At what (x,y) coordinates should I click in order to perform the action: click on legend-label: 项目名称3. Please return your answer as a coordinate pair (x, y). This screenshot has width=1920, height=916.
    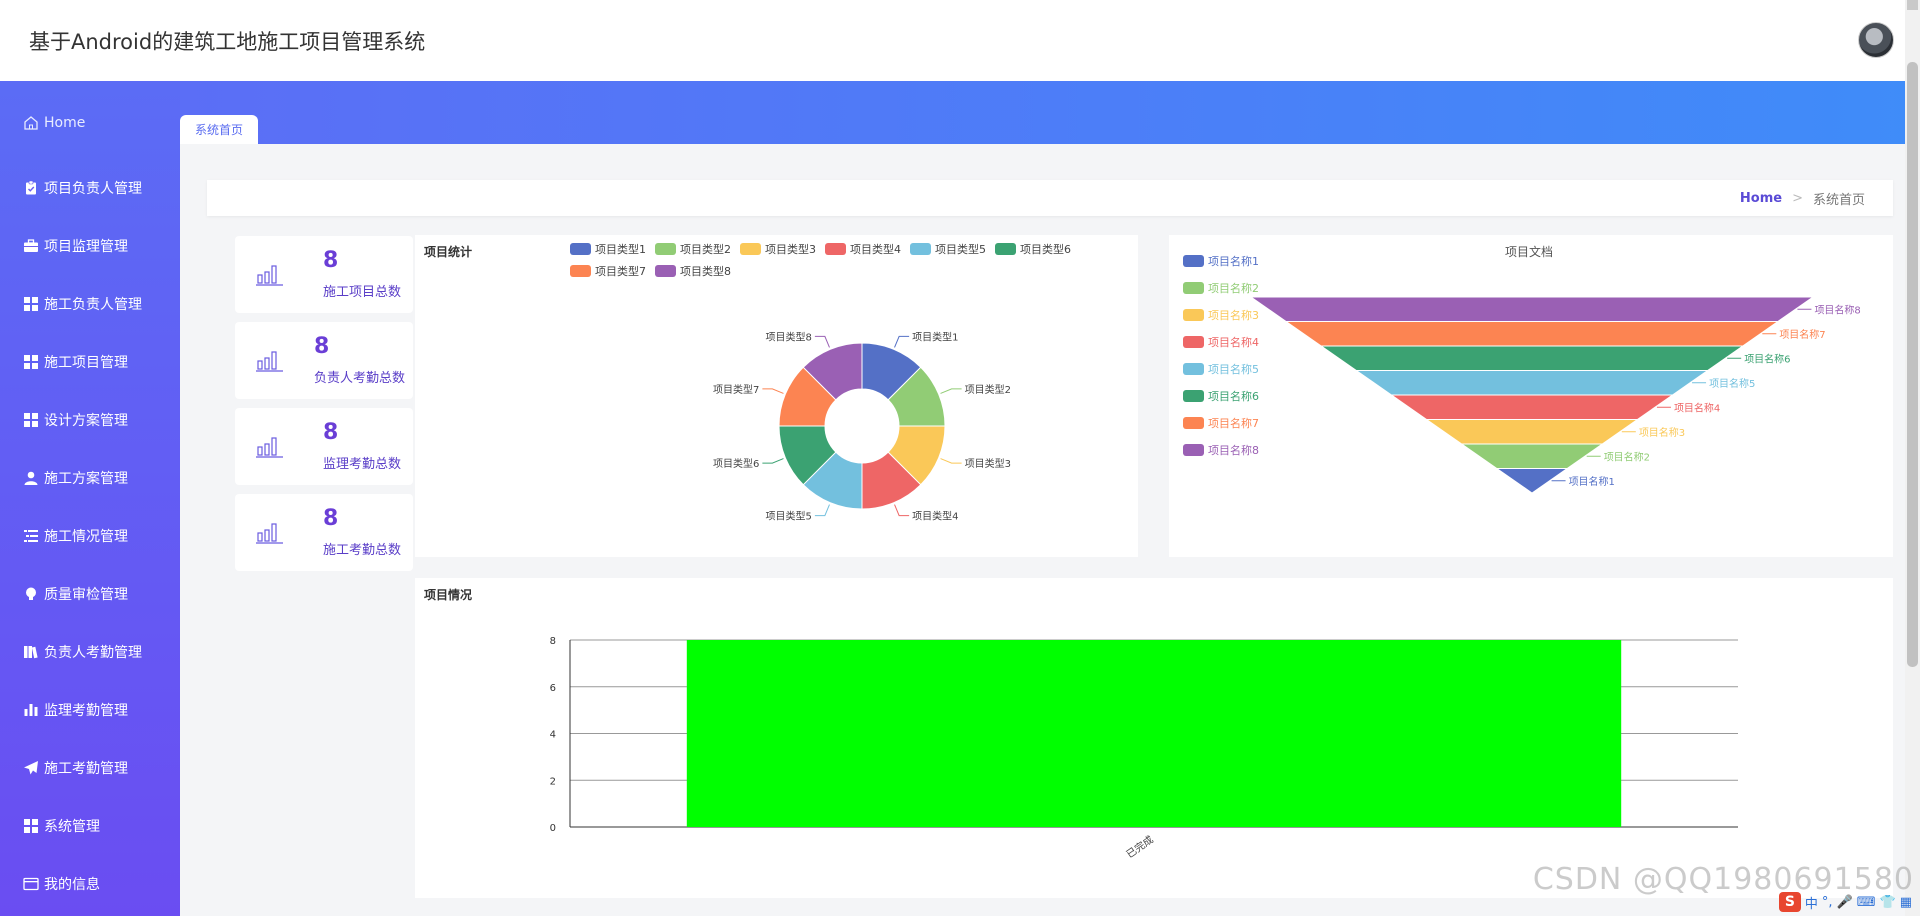
    Looking at the image, I should click on (1233, 315).